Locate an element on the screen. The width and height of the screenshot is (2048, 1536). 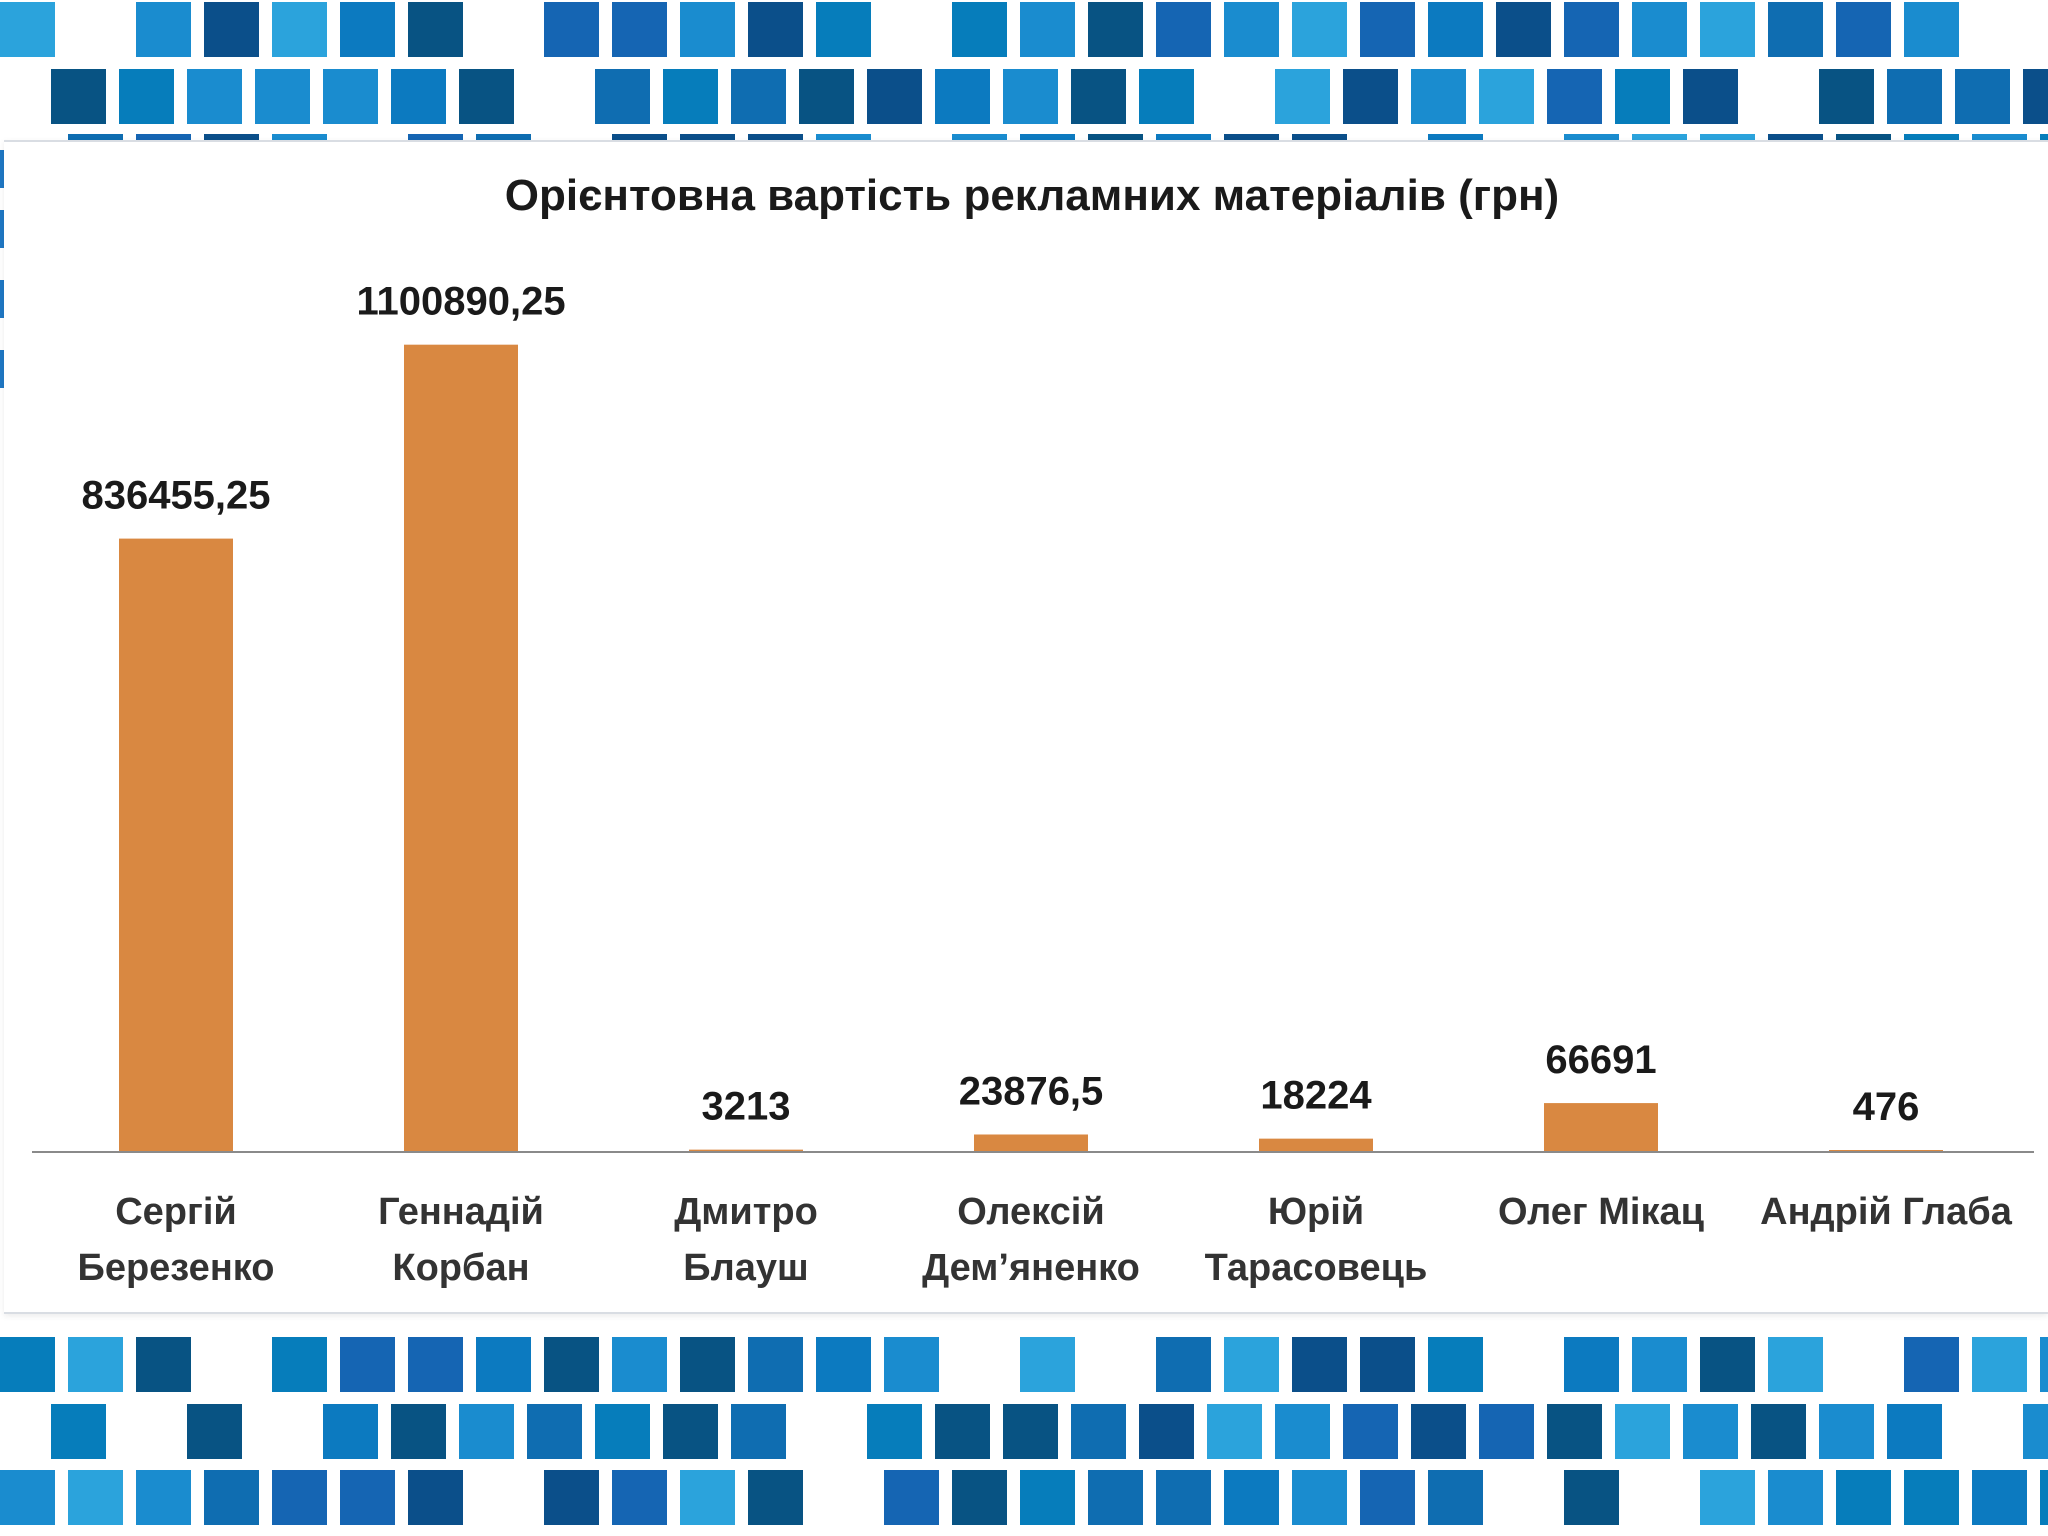
category-label-2-line-1: Геннадій is located at coordinates (461, 1212).